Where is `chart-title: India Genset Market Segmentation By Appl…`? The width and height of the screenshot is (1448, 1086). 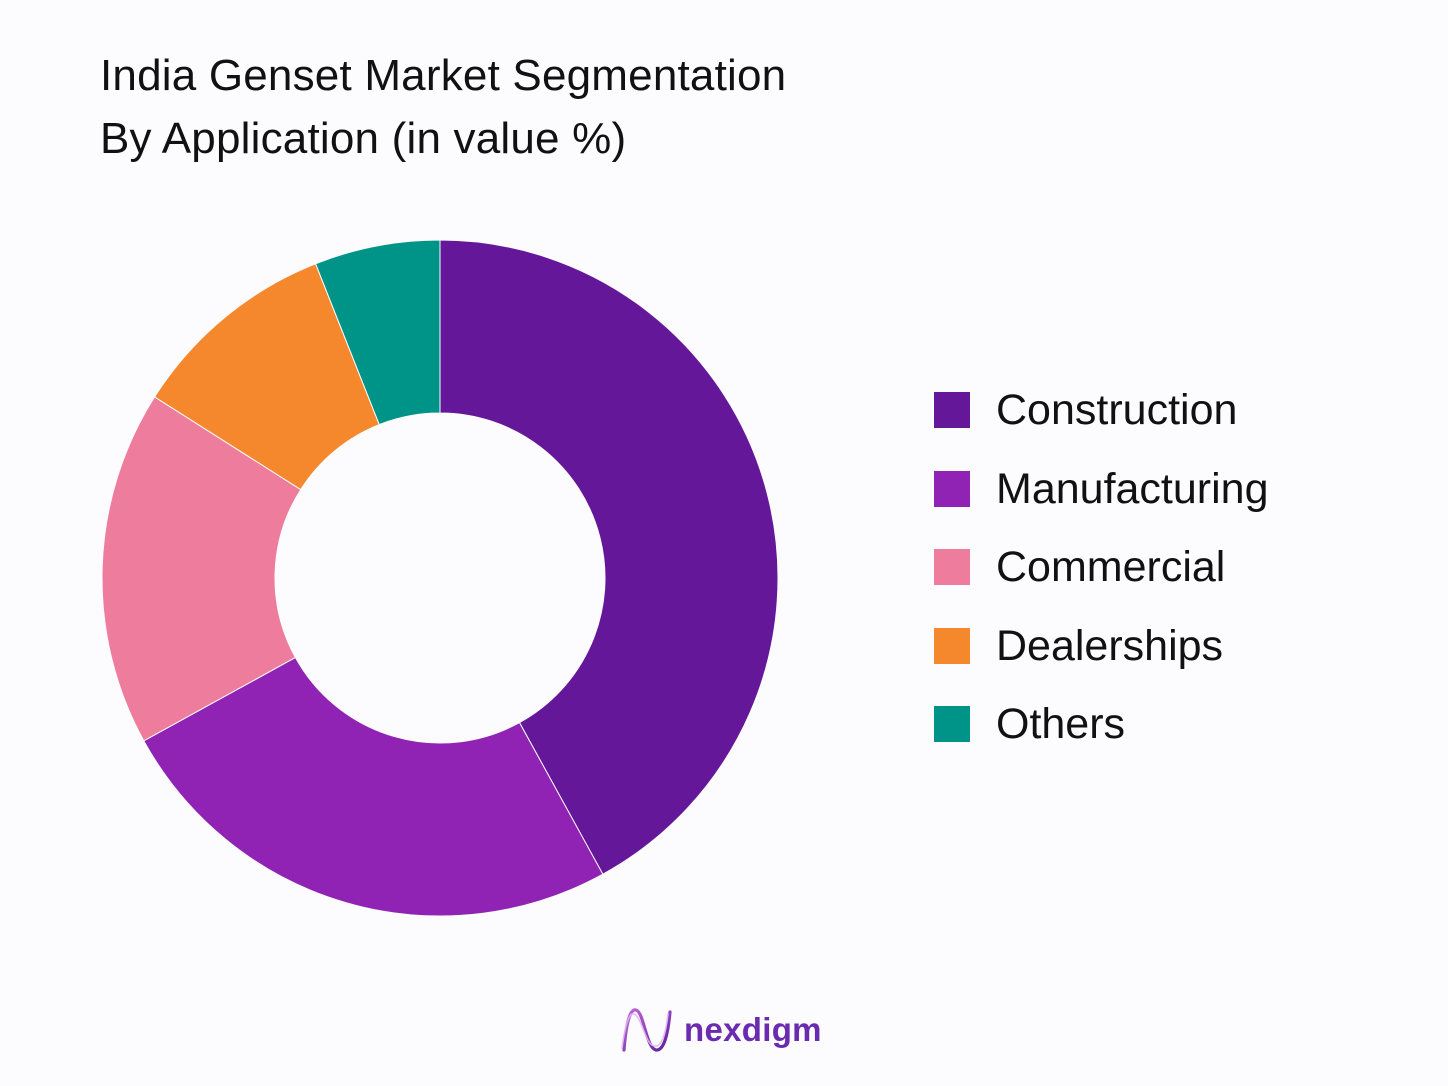 chart-title: India Genset Market Segmentation By Appl… is located at coordinates (443, 107).